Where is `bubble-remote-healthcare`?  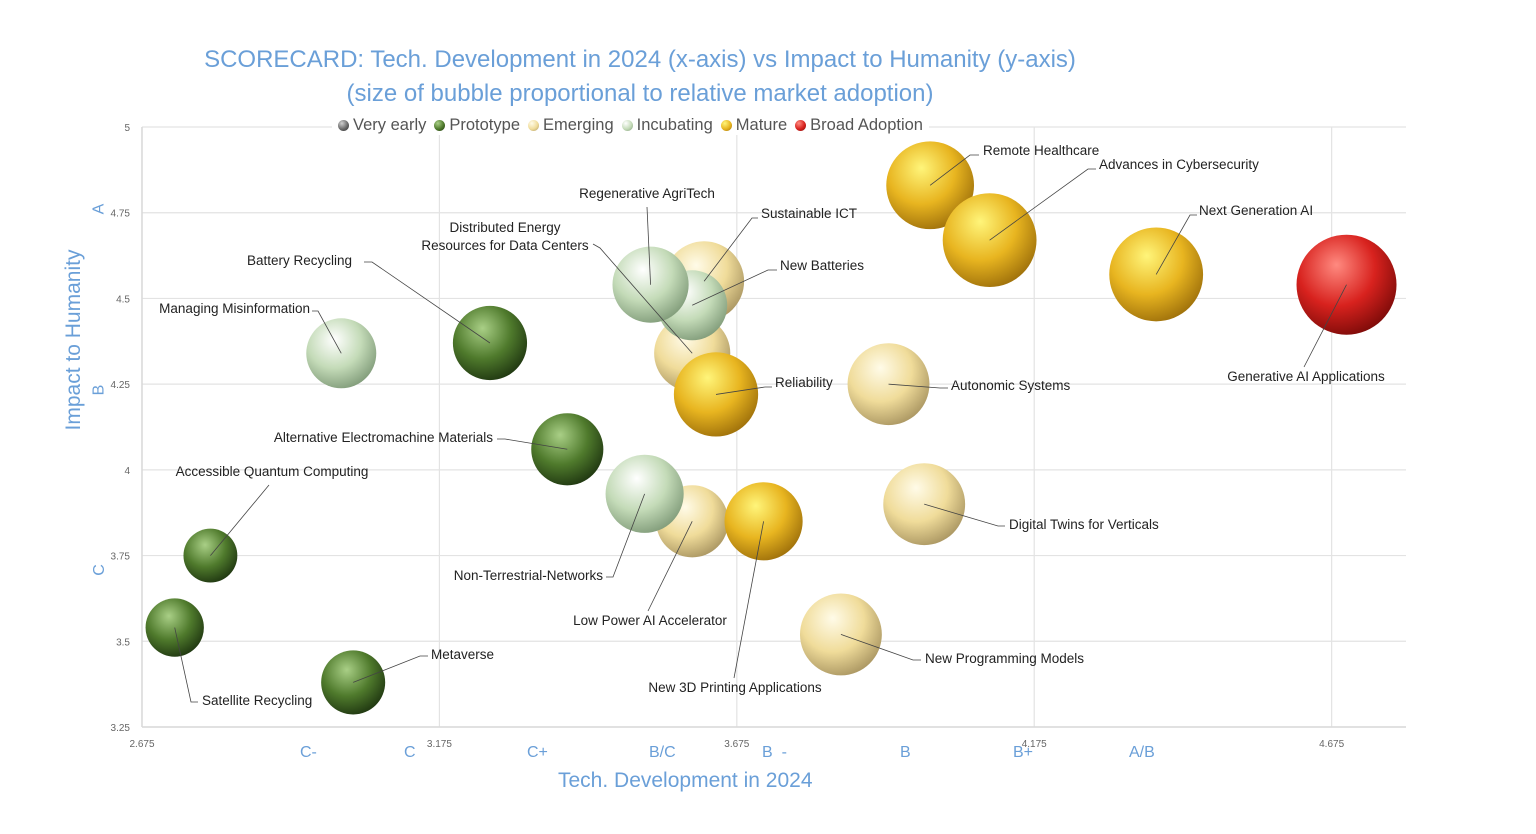 bubble-remote-healthcare is located at coordinates (930, 185).